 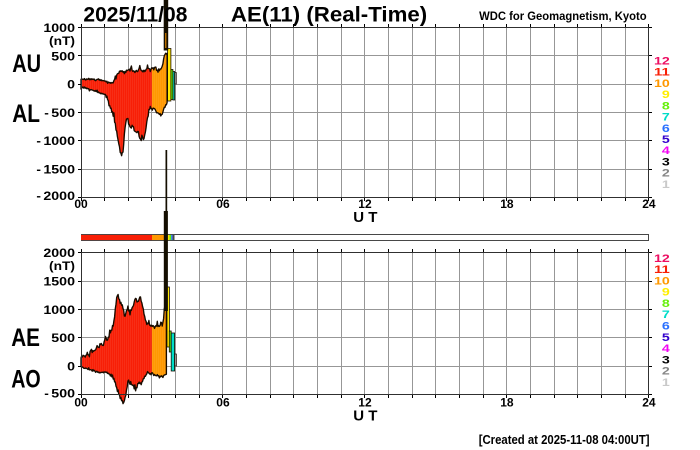 I want to click on svg-text: AE, so click(x=25, y=338).